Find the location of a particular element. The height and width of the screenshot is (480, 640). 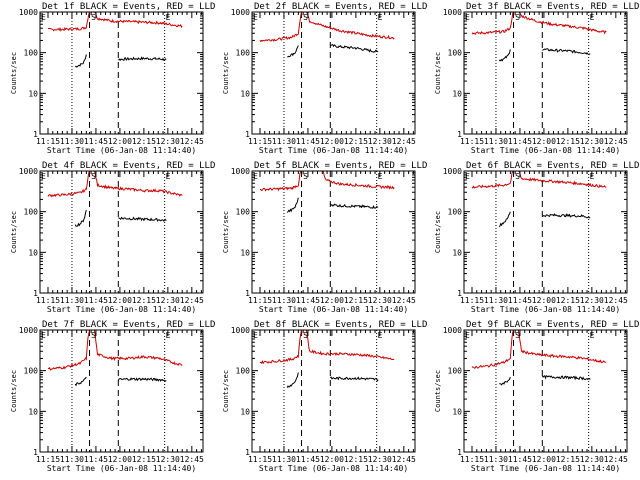

panel-title: Det 3f BLACK = Events, RED = LLD is located at coordinates (552, 7).